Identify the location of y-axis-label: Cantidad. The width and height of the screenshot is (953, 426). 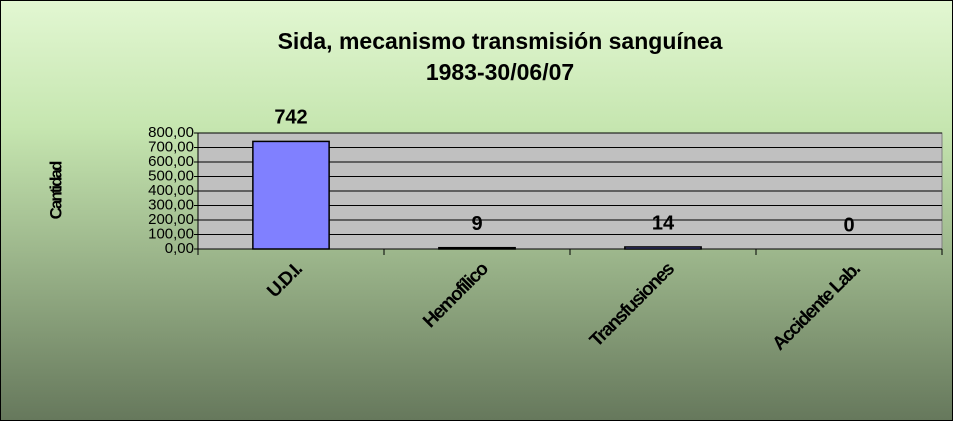
(55, 190).